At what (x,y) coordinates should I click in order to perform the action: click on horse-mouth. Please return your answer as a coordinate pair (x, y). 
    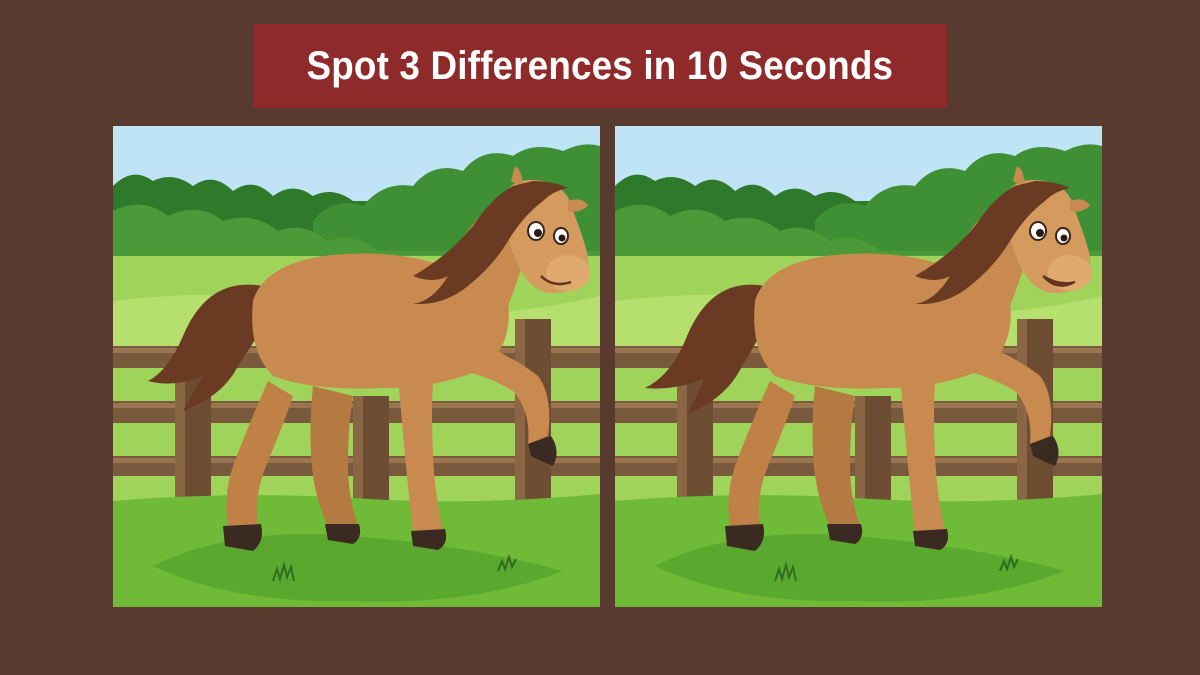
    Looking at the image, I should click on (556, 280).